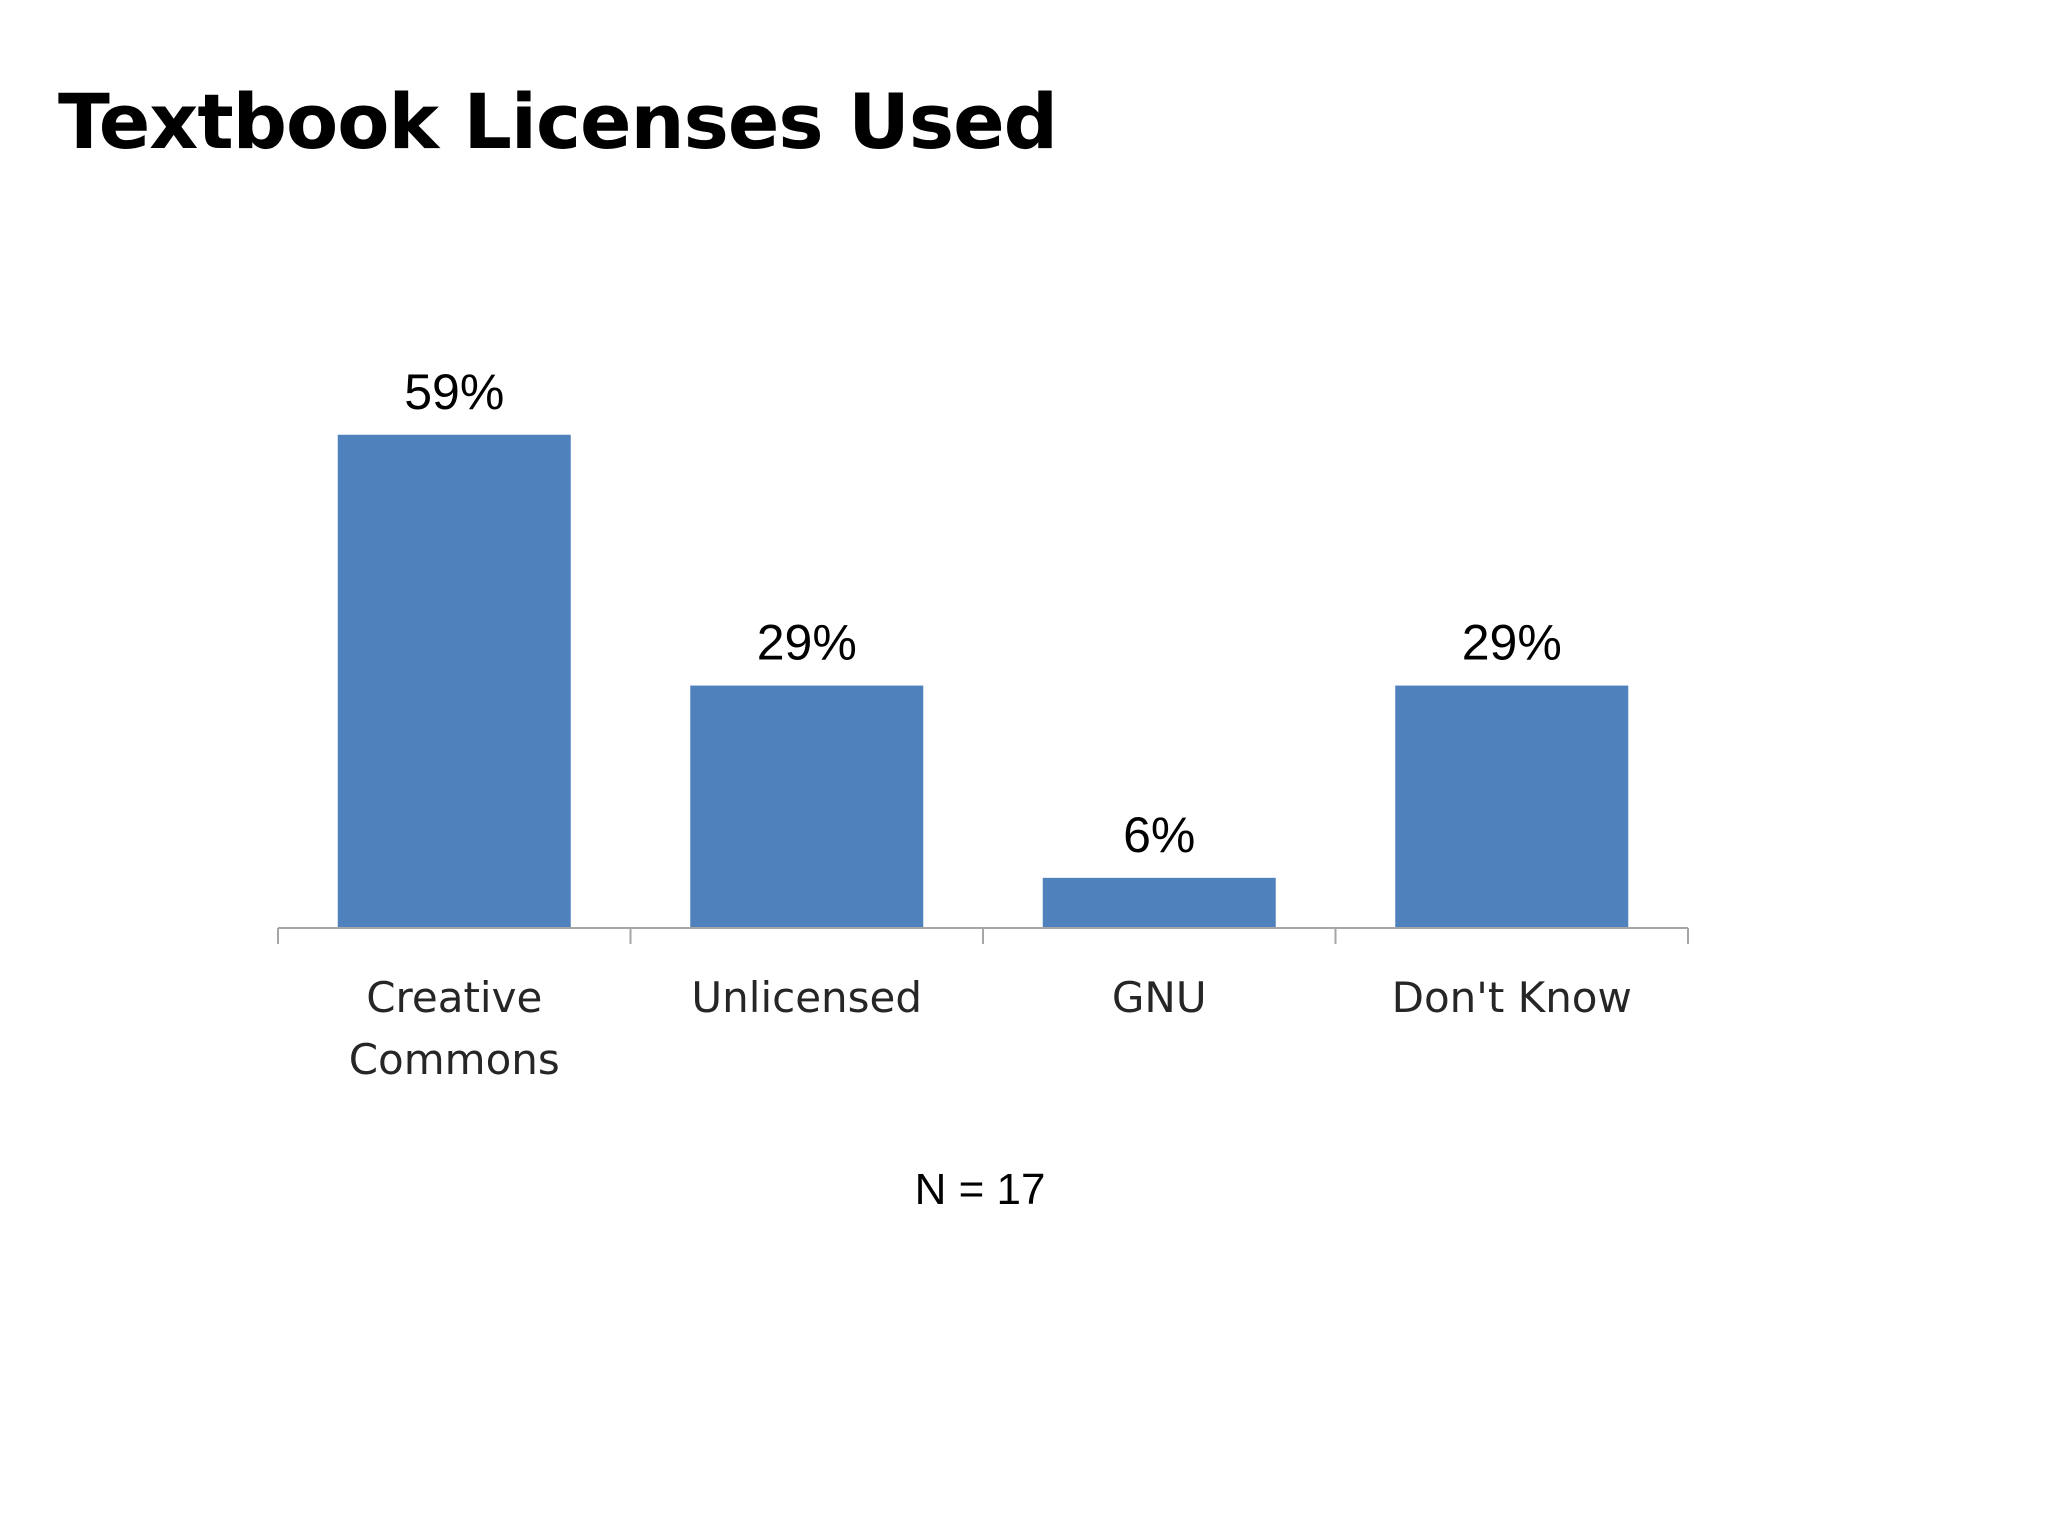 The width and height of the screenshot is (2048, 1536). I want to click on category-label-2: GNU, so click(1159, 997).